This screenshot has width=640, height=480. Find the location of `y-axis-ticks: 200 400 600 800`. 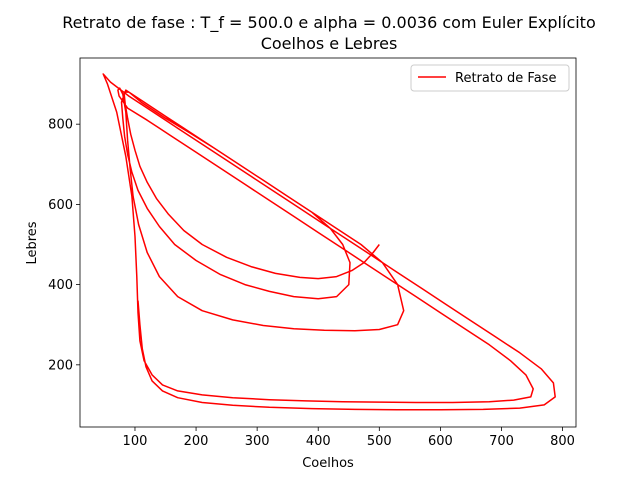

y-axis-ticks: 200 400 600 800 is located at coordinates (64, 245).